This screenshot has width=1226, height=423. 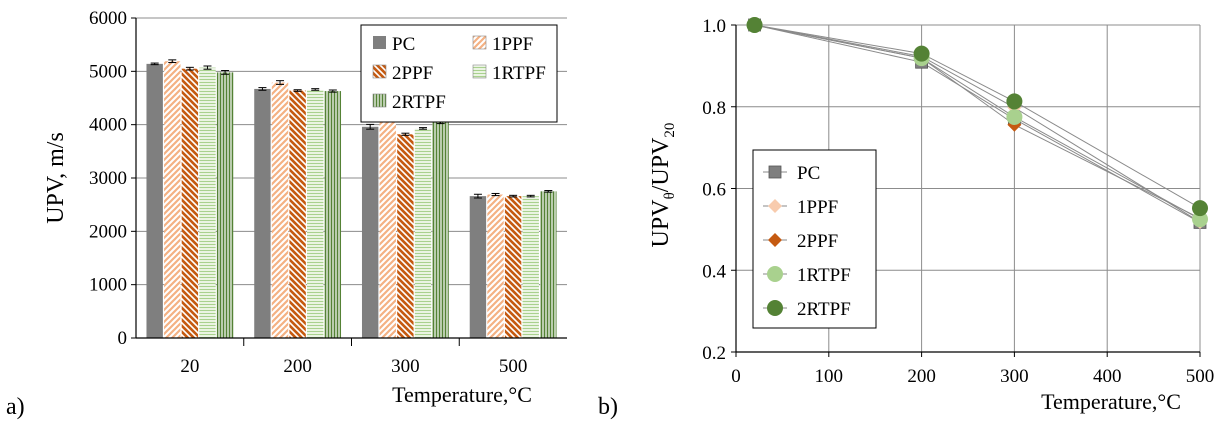 I want to click on chart-a-legend-item-1ppf: 1PPF, so click(x=502, y=44).